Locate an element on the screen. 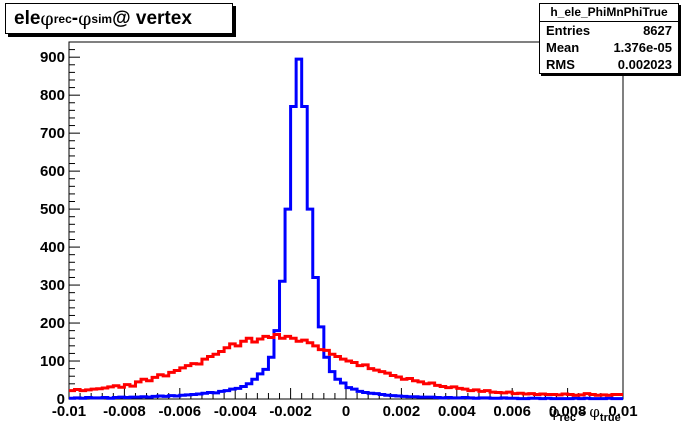  x-tick-label: 0 is located at coordinates (346, 411).